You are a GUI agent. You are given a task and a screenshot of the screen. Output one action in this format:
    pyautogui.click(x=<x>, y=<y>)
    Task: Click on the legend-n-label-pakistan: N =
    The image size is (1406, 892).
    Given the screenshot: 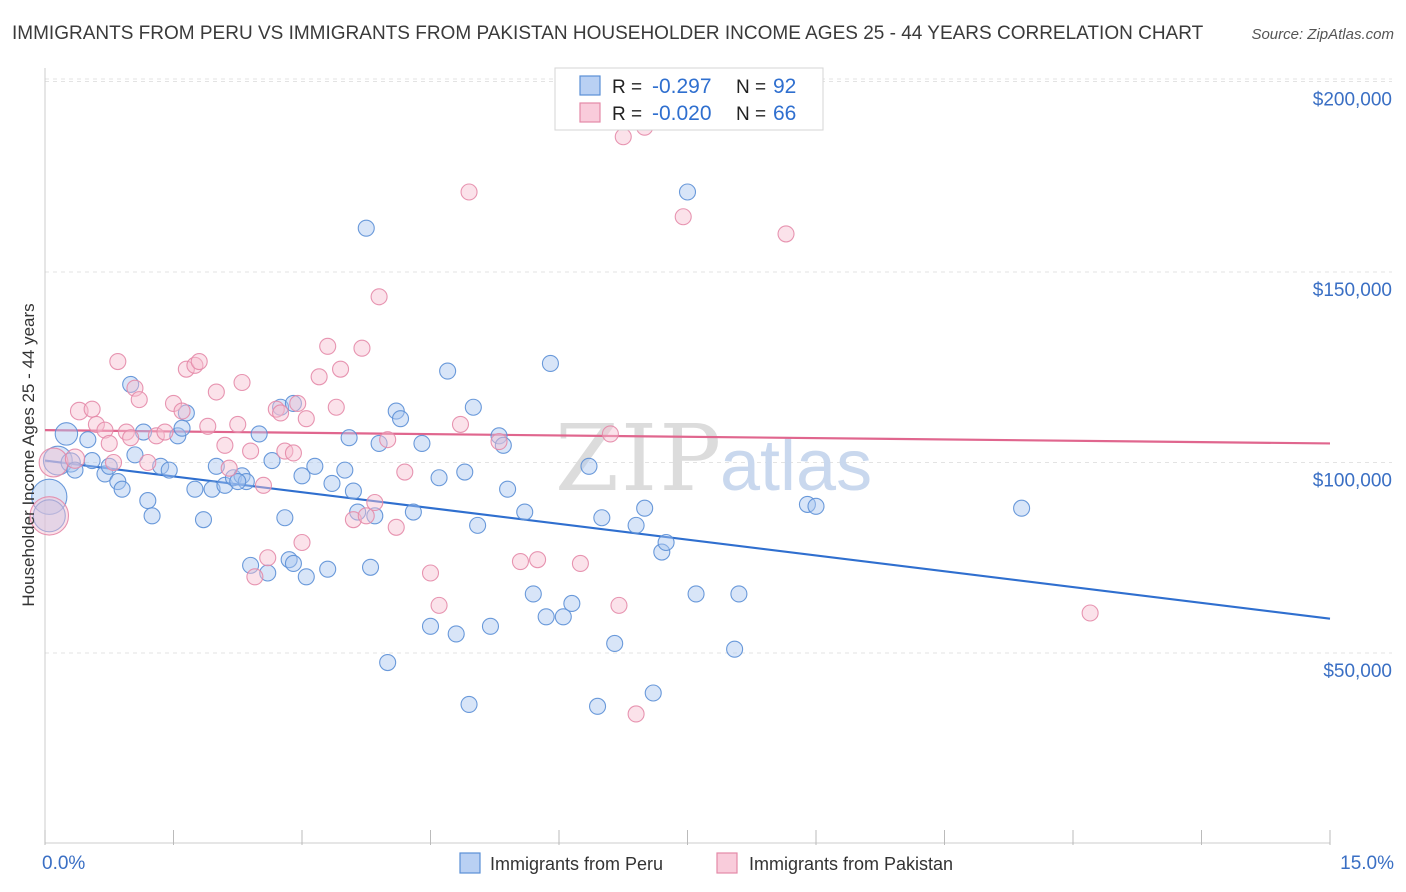 What is the action you would take?
    pyautogui.click(x=751, y=114)
    